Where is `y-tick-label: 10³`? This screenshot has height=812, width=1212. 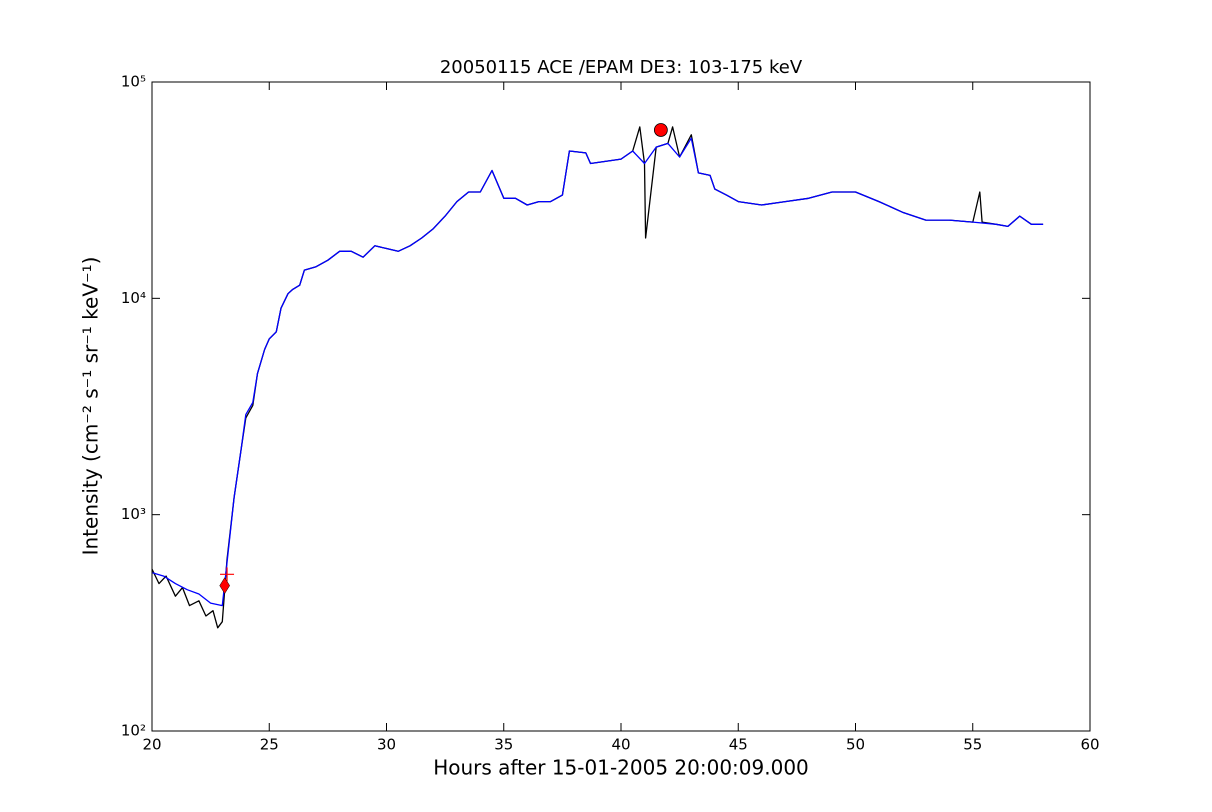
y-tick-label: 10³ is located at coordinates (133, 514).